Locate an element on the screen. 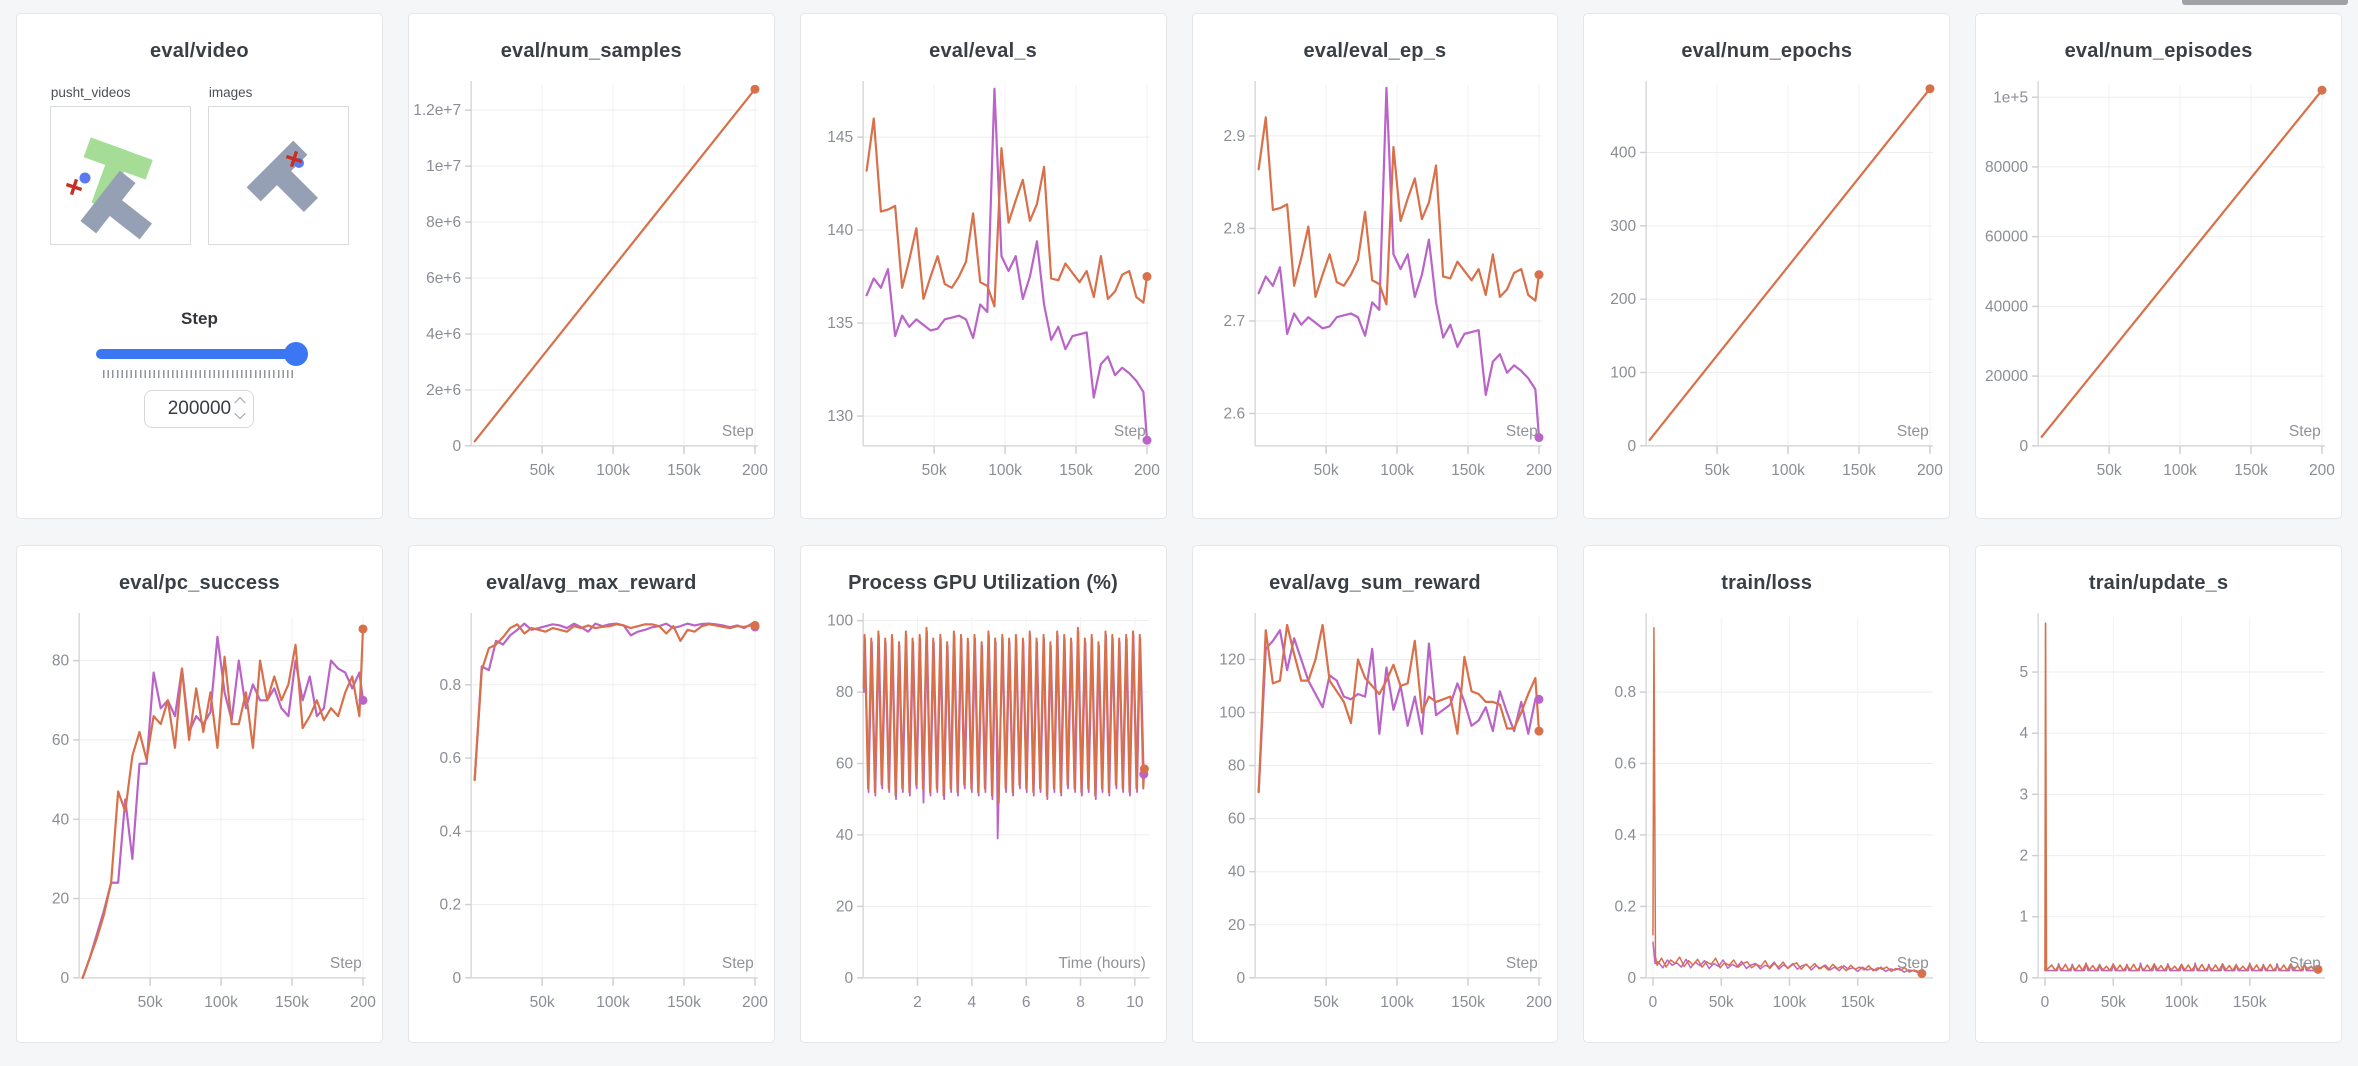 The image size is (2358, 1066). step-input-box is located at coordinates (199, 409).